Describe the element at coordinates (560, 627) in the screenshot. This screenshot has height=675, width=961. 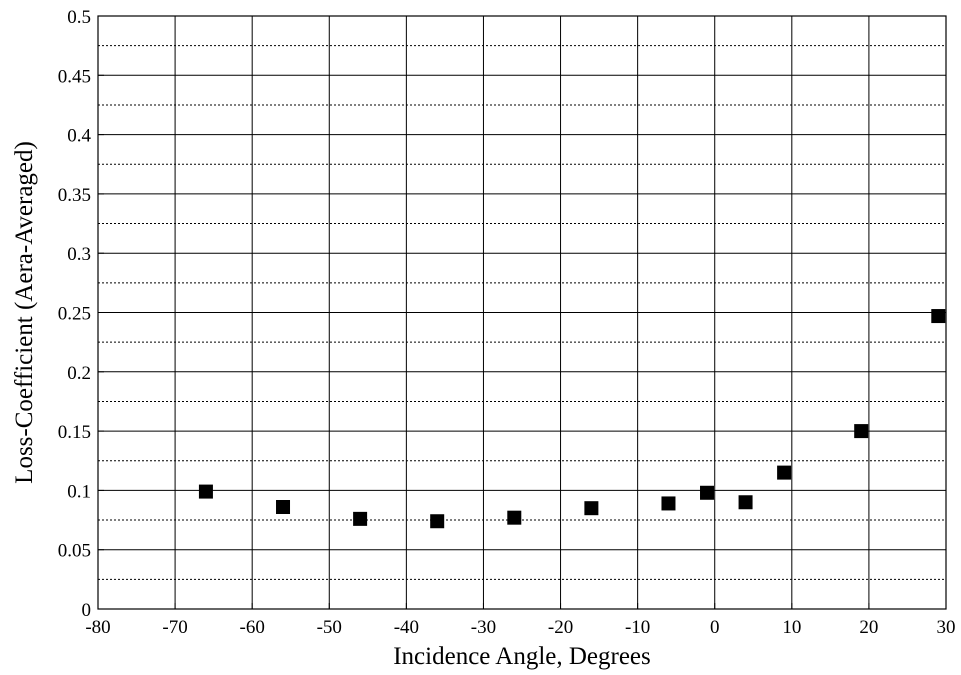
I see `x-tick-label: -20` at that location.